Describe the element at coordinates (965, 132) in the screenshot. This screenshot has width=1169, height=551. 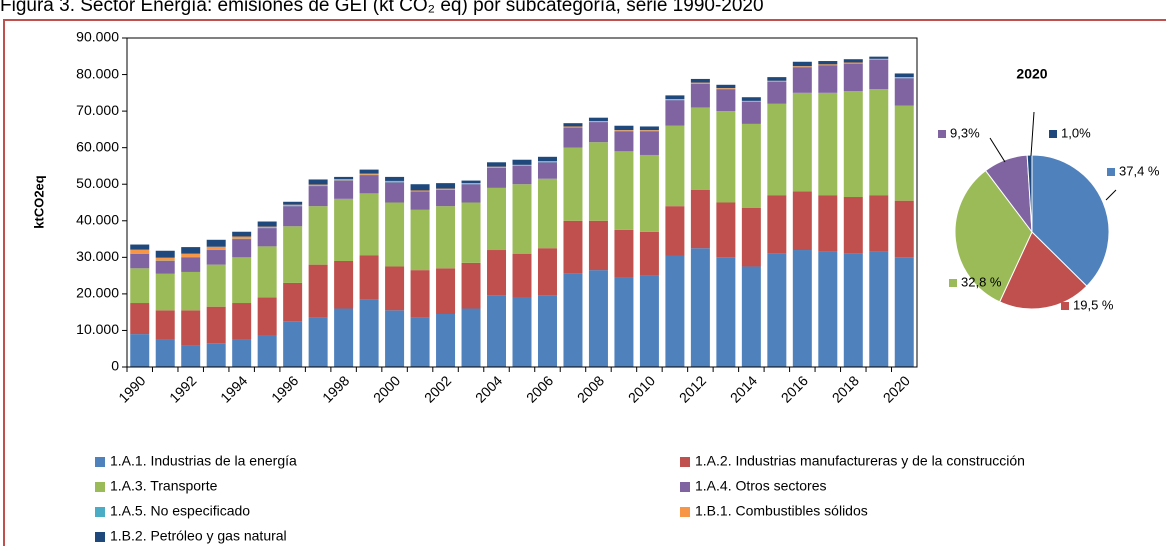
I see `pie-label: 9,3%` at that location.